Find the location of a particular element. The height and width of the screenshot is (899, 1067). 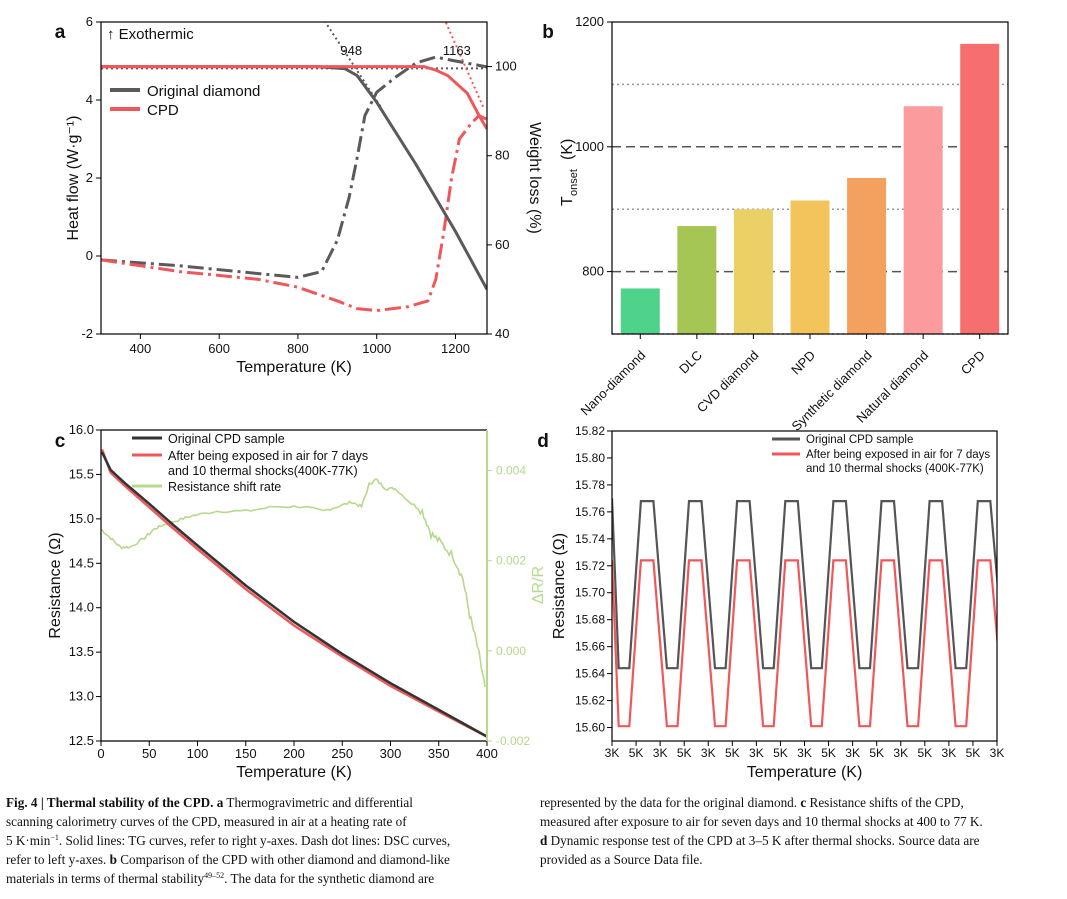

y-tick-label: 15.72 is located at coordinates (590, 566).